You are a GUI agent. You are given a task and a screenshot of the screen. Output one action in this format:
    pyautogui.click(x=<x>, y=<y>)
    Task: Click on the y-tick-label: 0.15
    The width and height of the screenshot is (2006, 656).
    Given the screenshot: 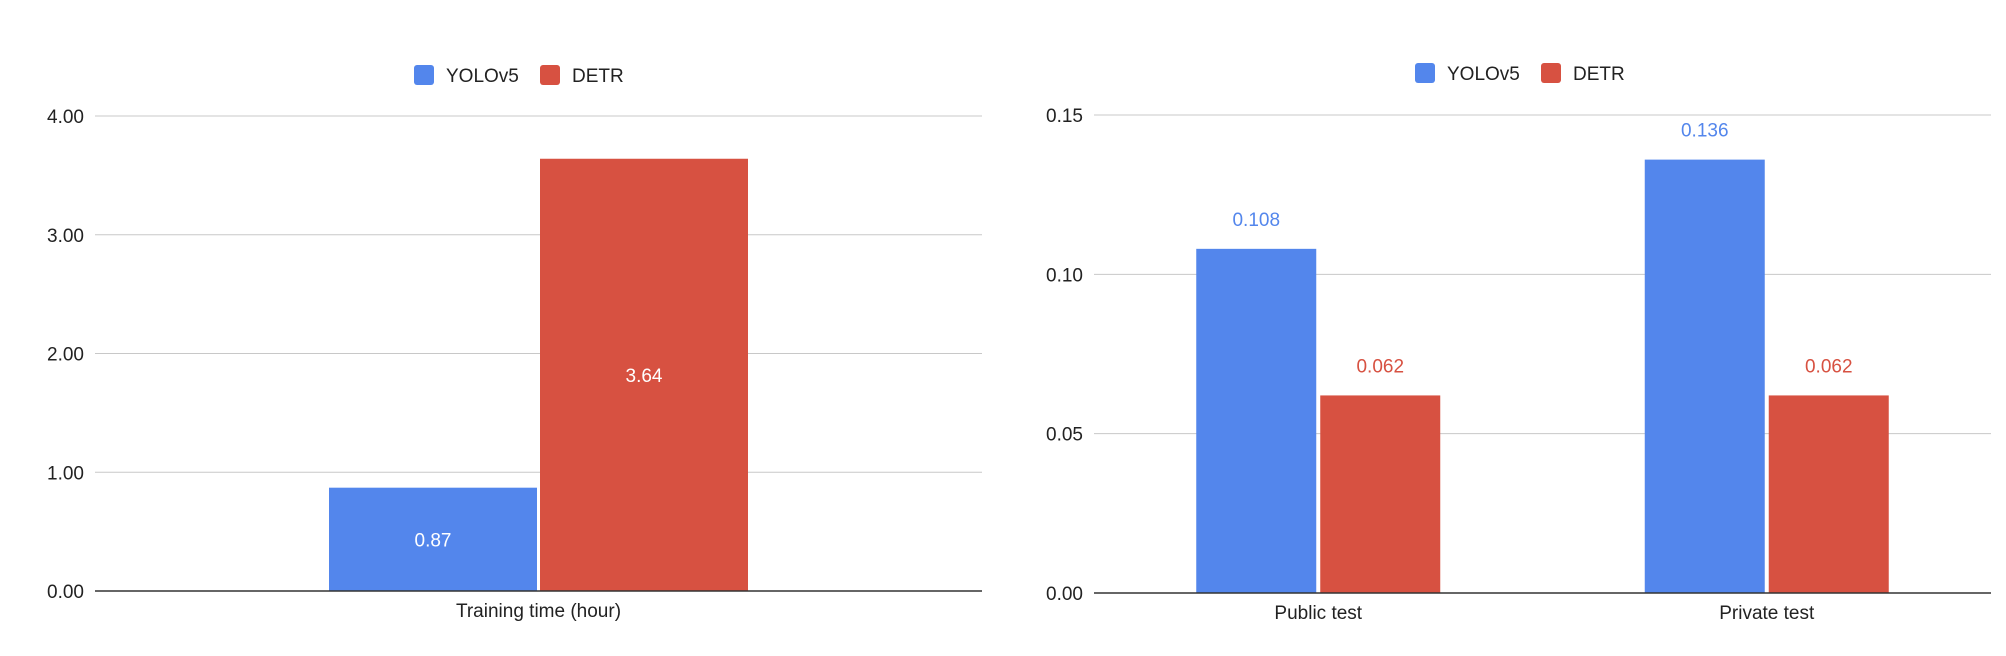 What is the action you would take?
    pyautogui.click(x=1064, y=116)
    